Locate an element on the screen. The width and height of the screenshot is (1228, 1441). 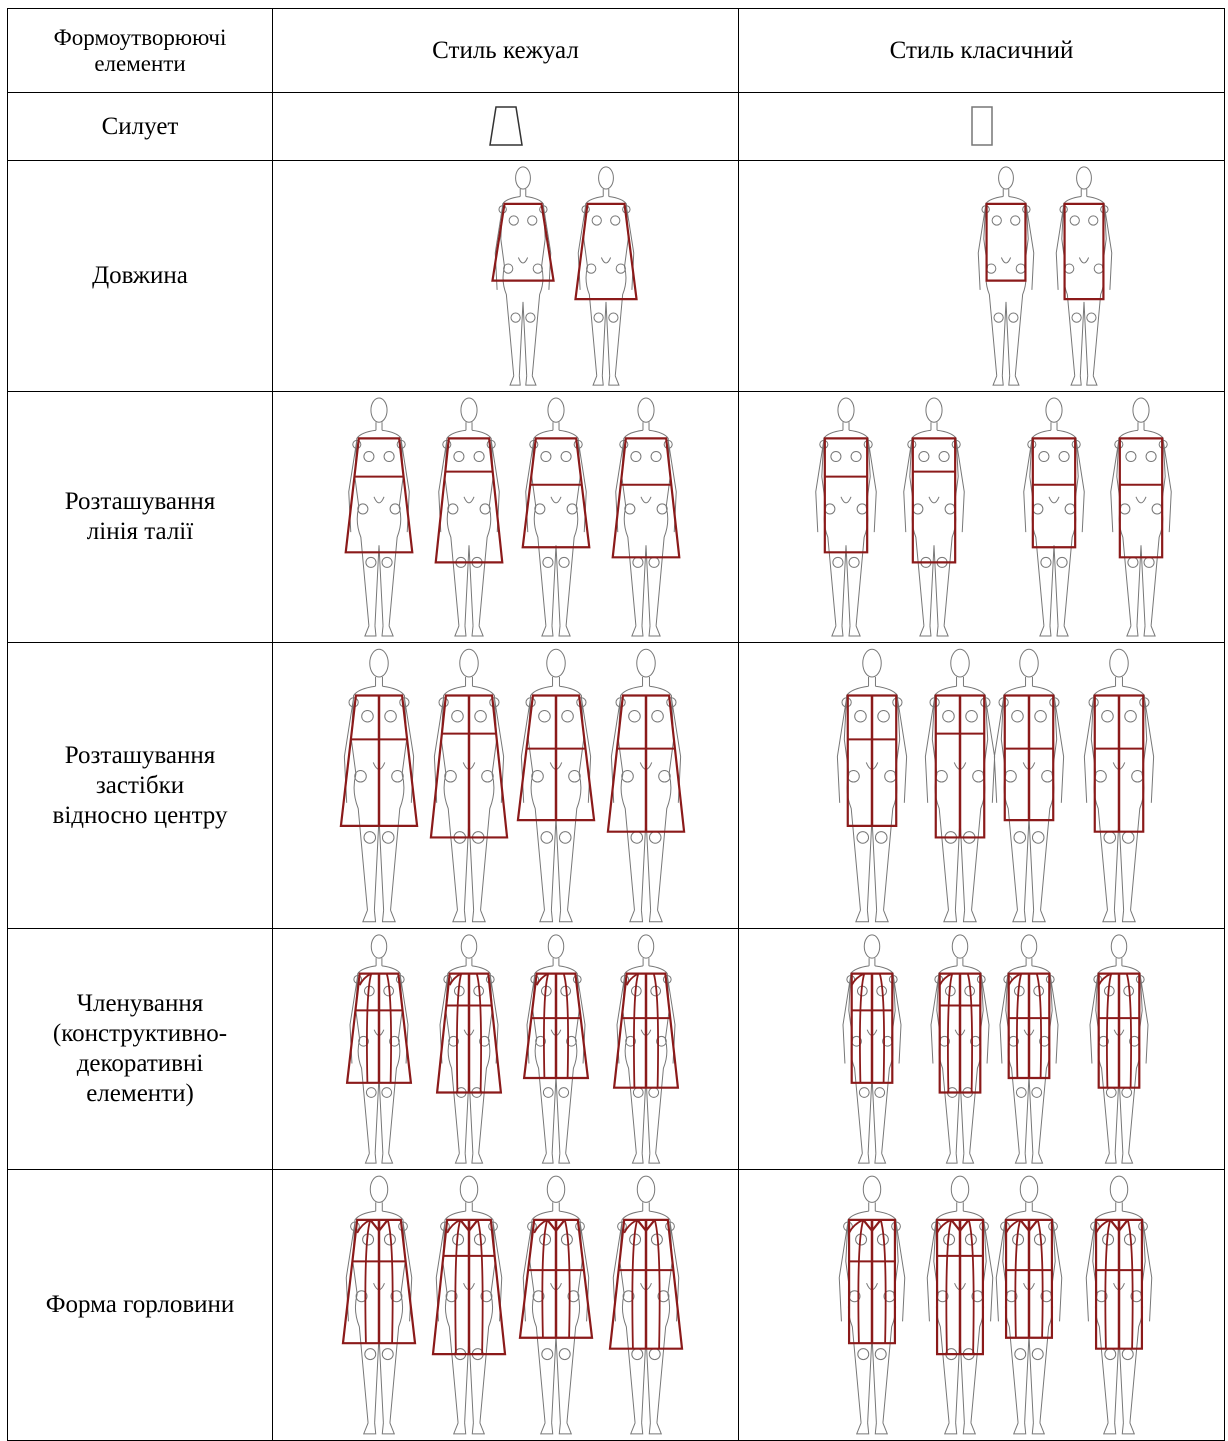
text-line: Довжина is located at coordinates (140, 275).